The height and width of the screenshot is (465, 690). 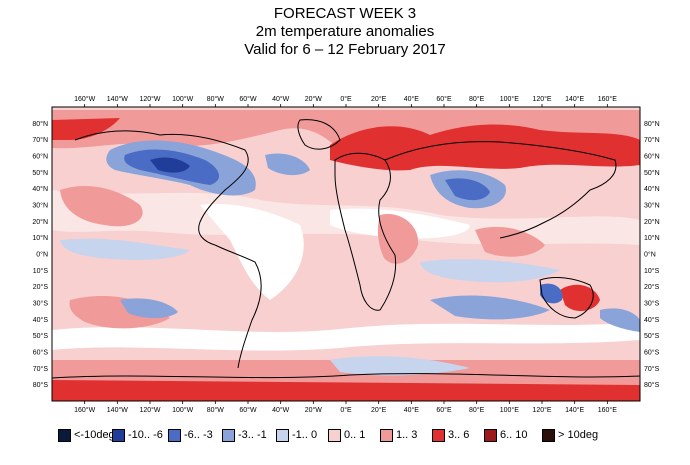 What do you see at coordinates (652, 369) in the screenshot?
I see `lat-tick-right: 70°S` at bounding box center [652, 369].